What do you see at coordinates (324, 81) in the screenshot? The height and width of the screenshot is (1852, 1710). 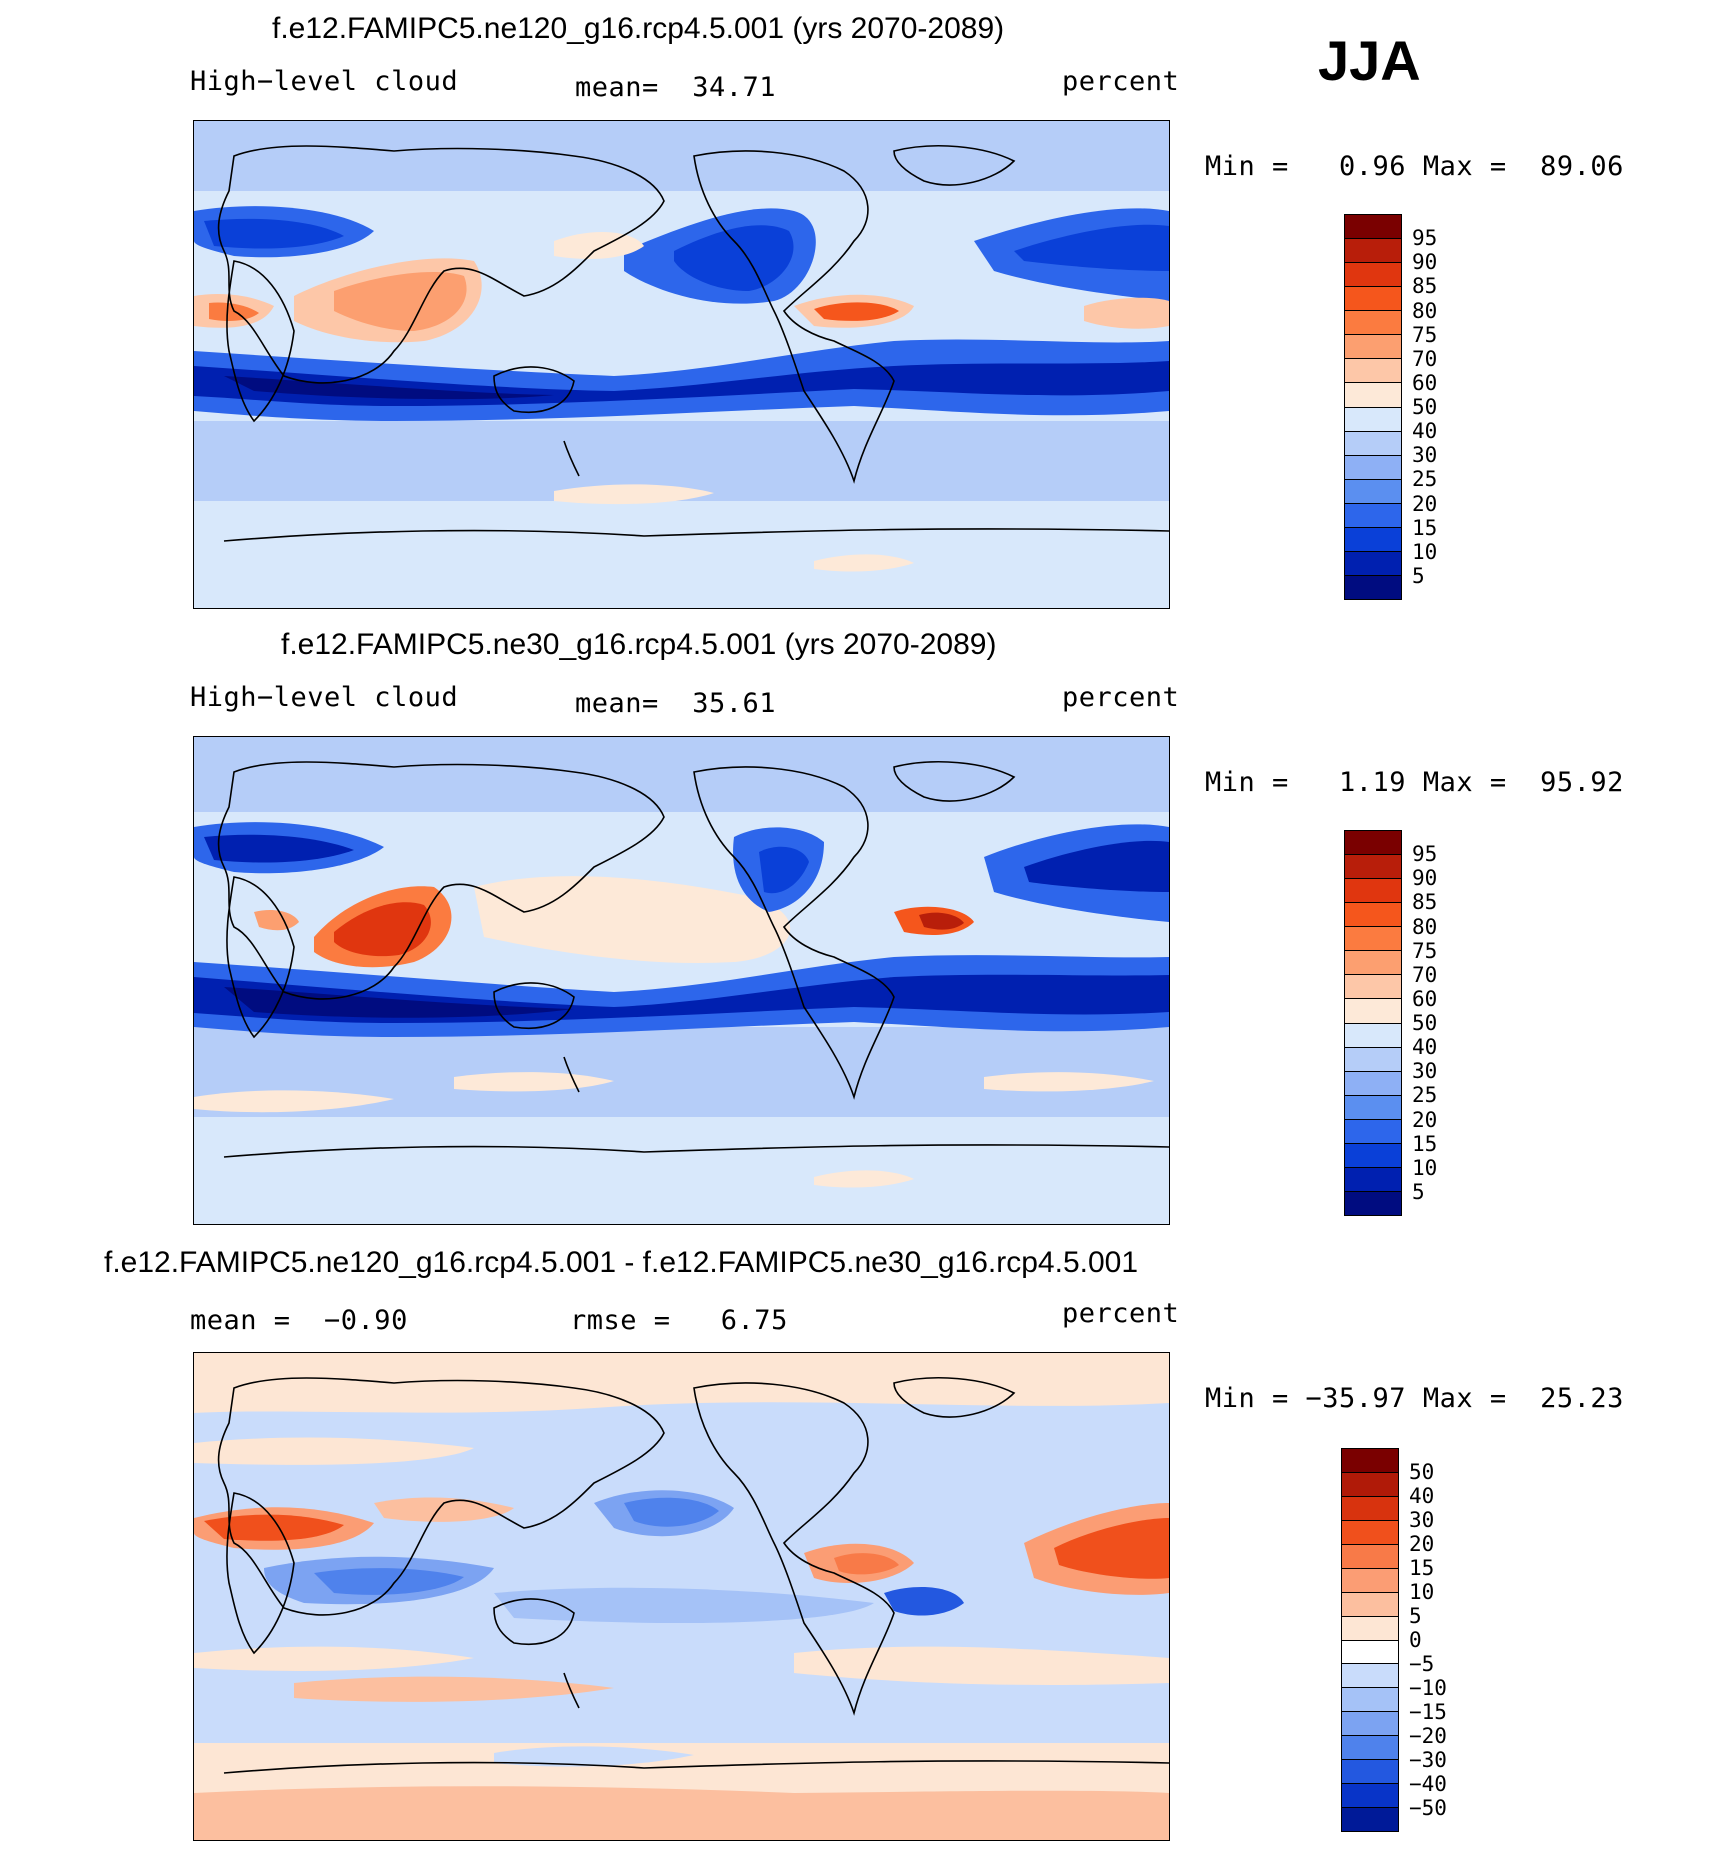 I see `panel-1-variable-label: High−level cloud` at bounding box center [324, 81].